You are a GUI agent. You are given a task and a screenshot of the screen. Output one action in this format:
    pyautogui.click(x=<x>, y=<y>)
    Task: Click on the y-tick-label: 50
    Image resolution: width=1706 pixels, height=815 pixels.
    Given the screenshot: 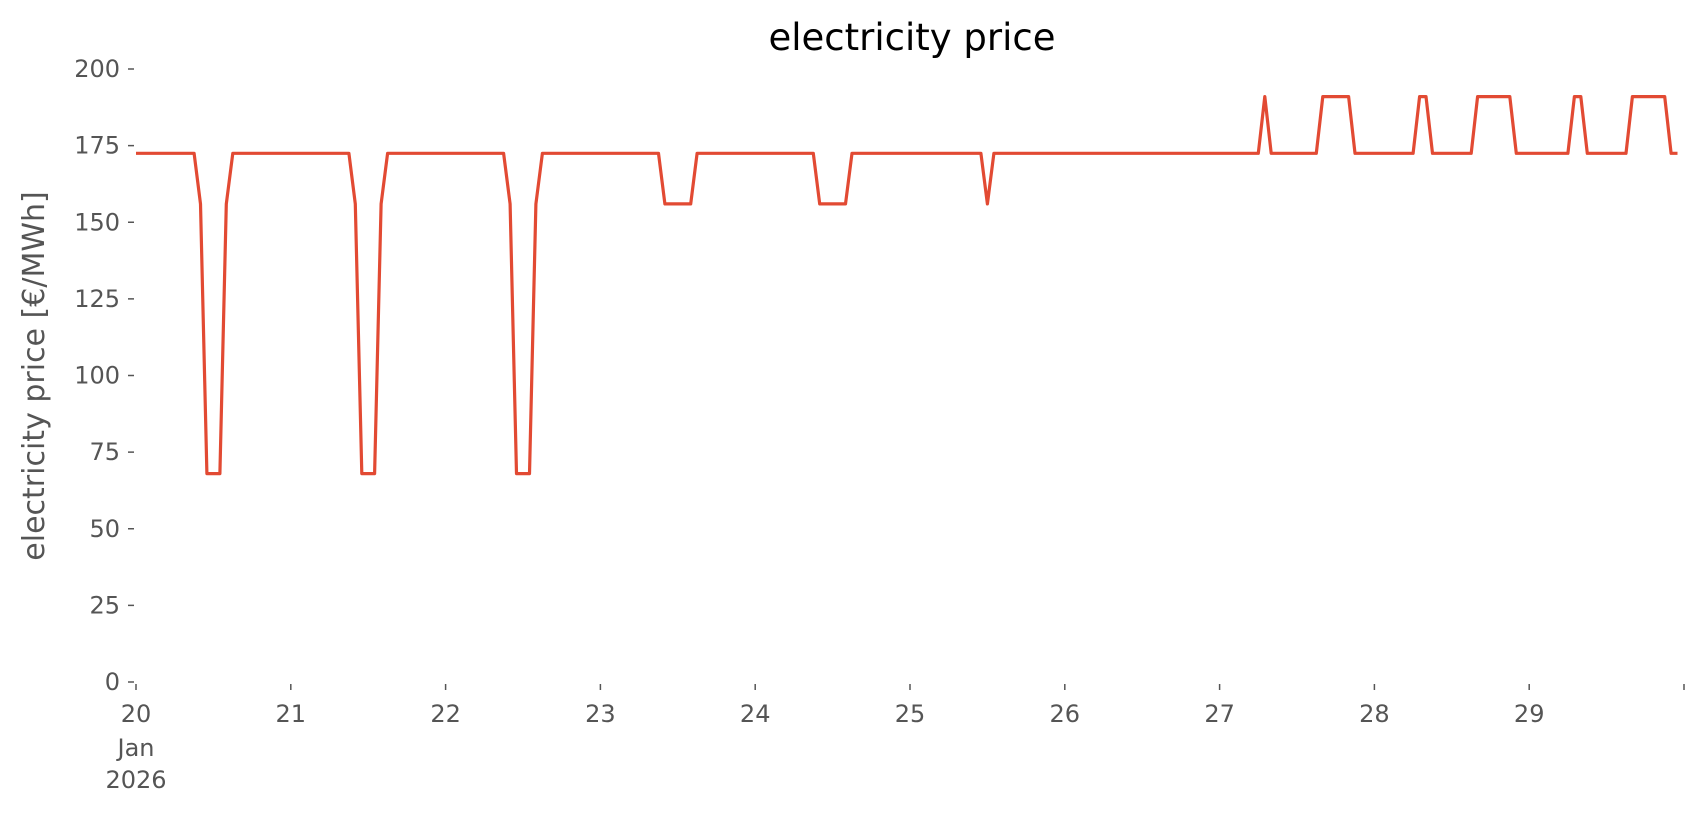 What is the action you would take?
    pyautogui.click(x=104, y=529)
    